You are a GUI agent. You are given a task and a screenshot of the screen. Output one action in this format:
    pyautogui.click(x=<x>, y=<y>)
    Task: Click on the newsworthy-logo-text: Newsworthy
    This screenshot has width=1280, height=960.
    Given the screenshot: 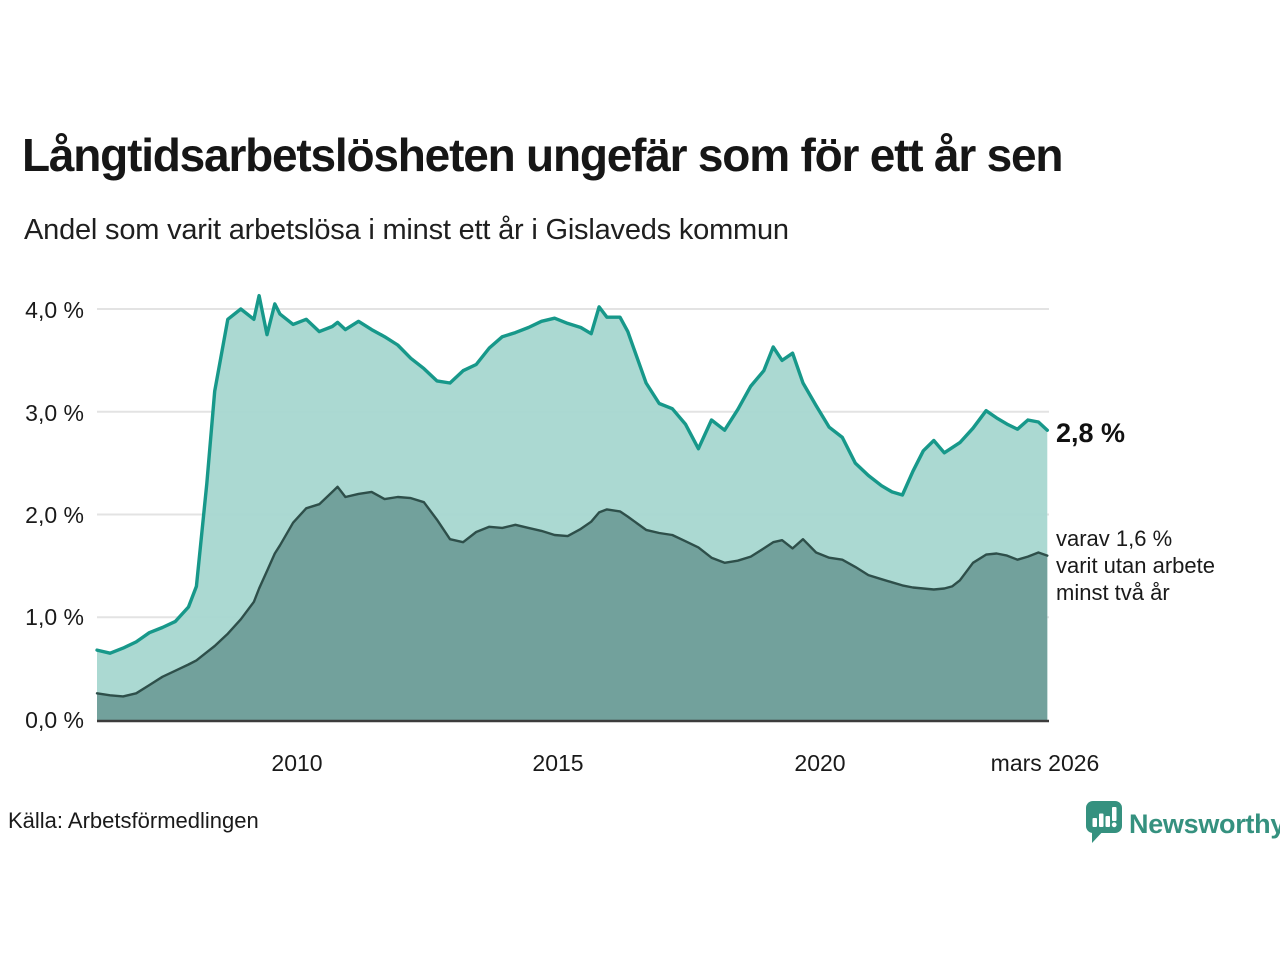 What is the action you would take?
    pyautogui.click(x=1204, y=824)
    